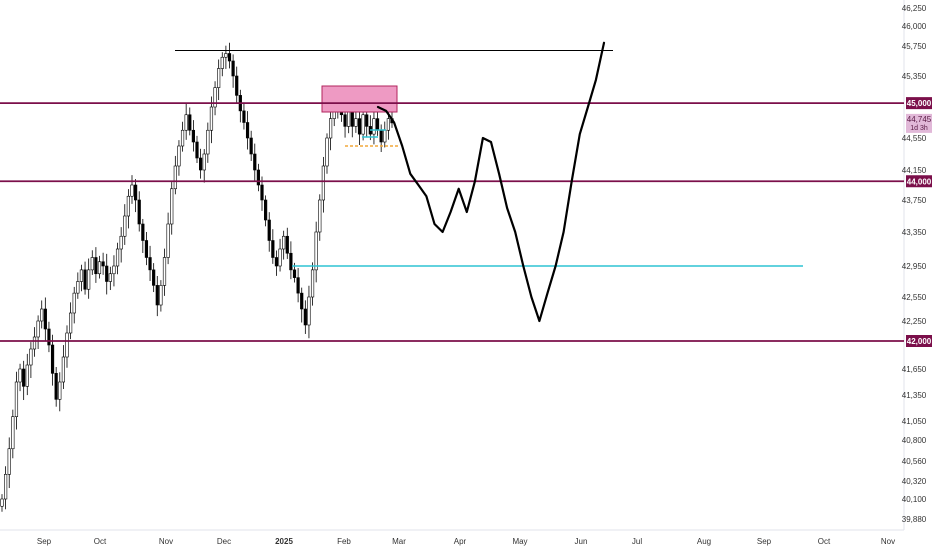 This screenshot has width=932, height=550. Describe the element at coordinates (914, 8) in the screenshot. I see `price-tick-label: 46,250` at that location.